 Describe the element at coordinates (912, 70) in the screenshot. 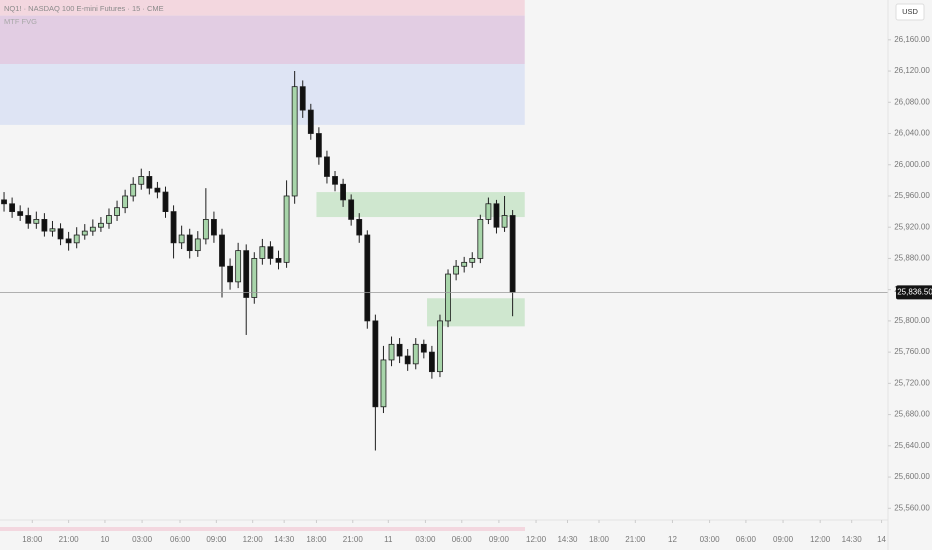

I see `y-tick-label: 26,120.00` at that location.